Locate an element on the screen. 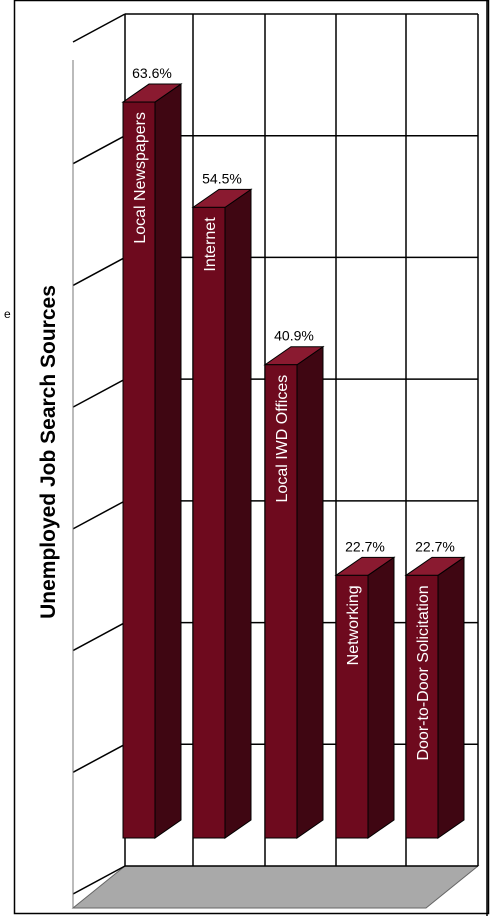 Image resolution: width=490 pixels, height=916 pixels. edge-fragment: e is located at coordinates (7, 314).